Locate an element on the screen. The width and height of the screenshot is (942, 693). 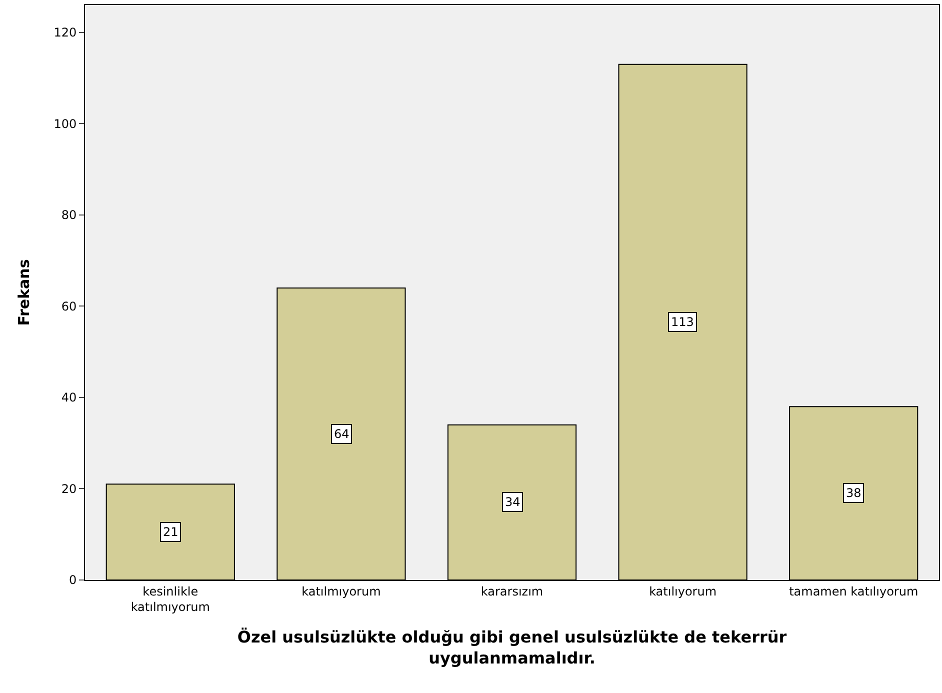
x-tick-label: katılıyorum is located at coordinates (683, 591).